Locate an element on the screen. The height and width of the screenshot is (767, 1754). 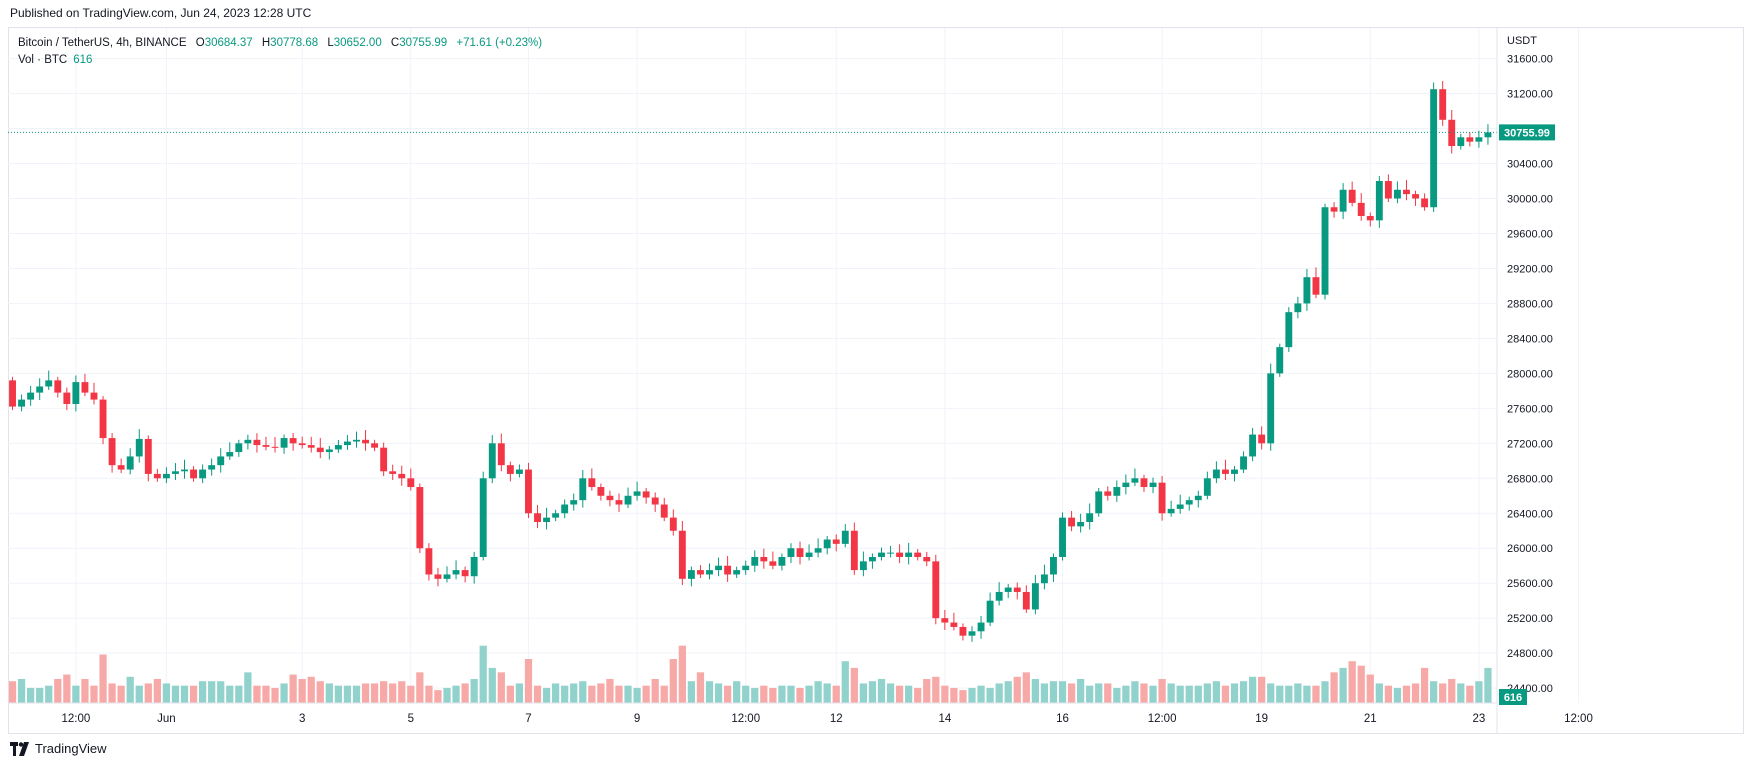
symbol-label: Bitcoin / TetherUS, 4h, BINANCE is located at coordinates (102, 43).